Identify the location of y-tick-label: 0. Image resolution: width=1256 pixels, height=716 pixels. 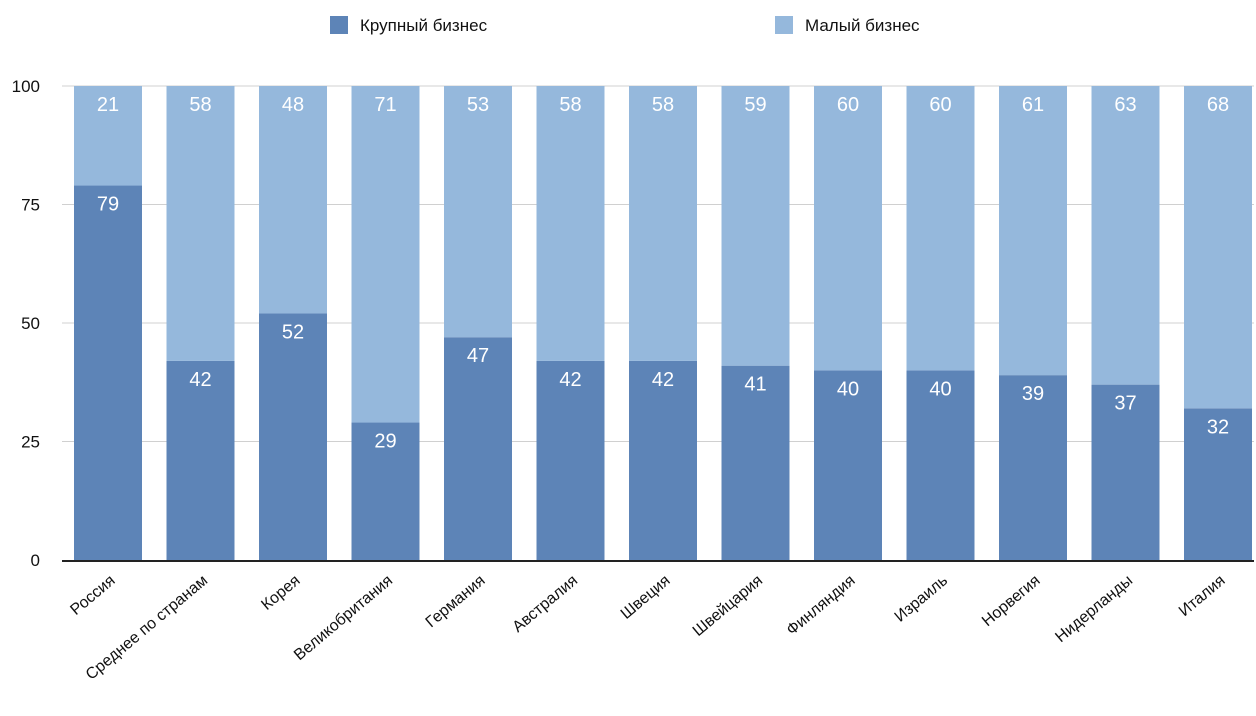
(35, 560).